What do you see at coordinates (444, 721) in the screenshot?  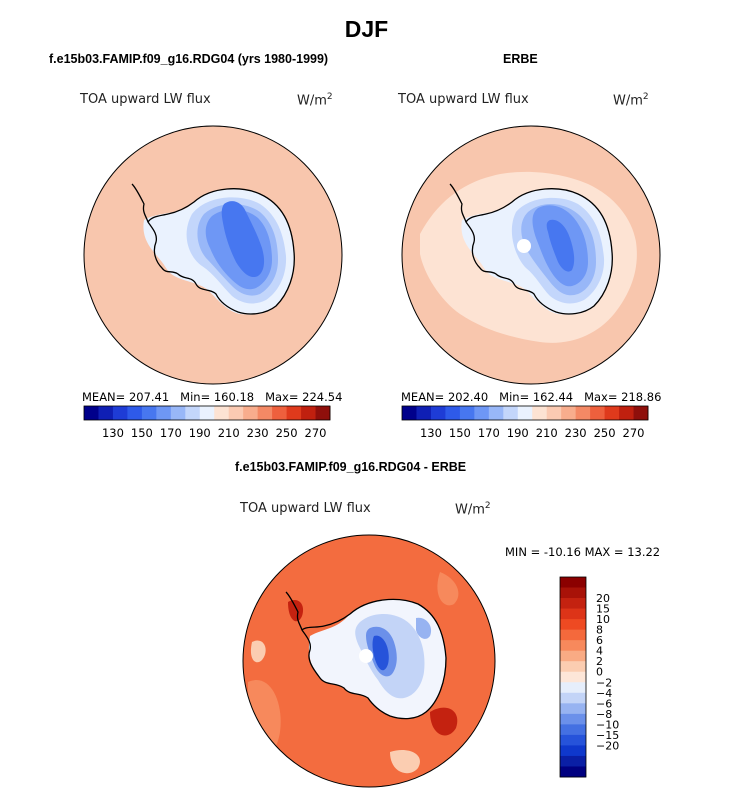 I see `diff-contour-6b` at bounding box center [444, 721].